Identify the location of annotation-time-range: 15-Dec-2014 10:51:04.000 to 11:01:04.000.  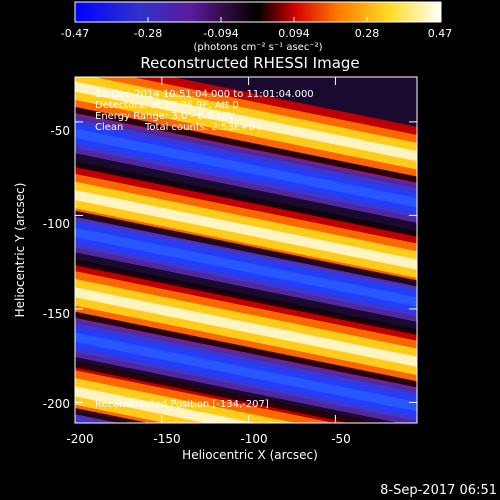
(204, 94).